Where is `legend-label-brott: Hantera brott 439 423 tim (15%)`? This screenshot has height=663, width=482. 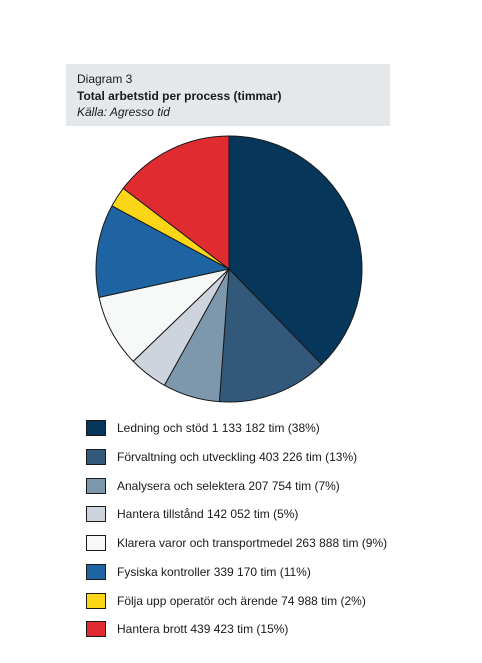 legend-label-brott: Hantera brott 439 423 tim (15%) is located at coordinates (203, 629).